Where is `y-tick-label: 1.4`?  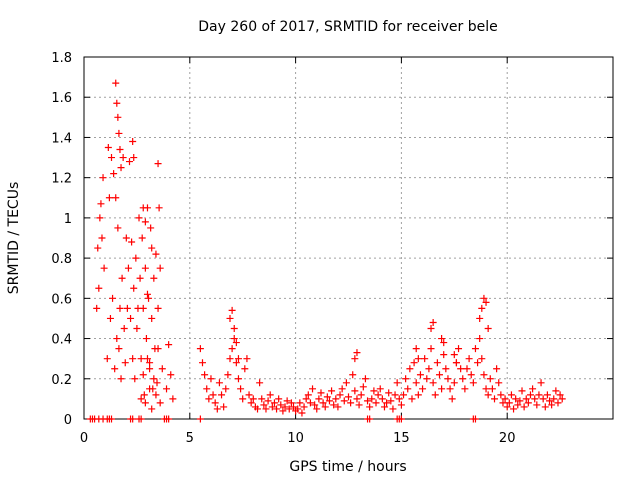
y-tick-label: 1.4 is located at coordinates (61, 138).